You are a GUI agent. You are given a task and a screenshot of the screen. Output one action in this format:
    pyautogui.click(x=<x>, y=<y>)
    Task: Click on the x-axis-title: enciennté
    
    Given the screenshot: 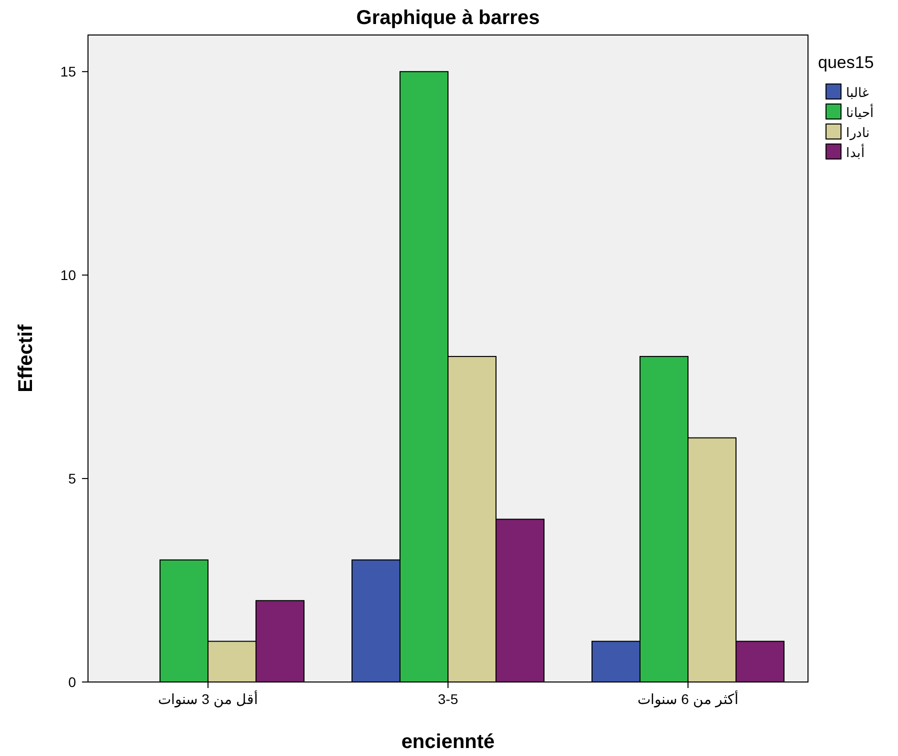 What is the action you would take?
    pyautogui.click(x=448, y=742)
    